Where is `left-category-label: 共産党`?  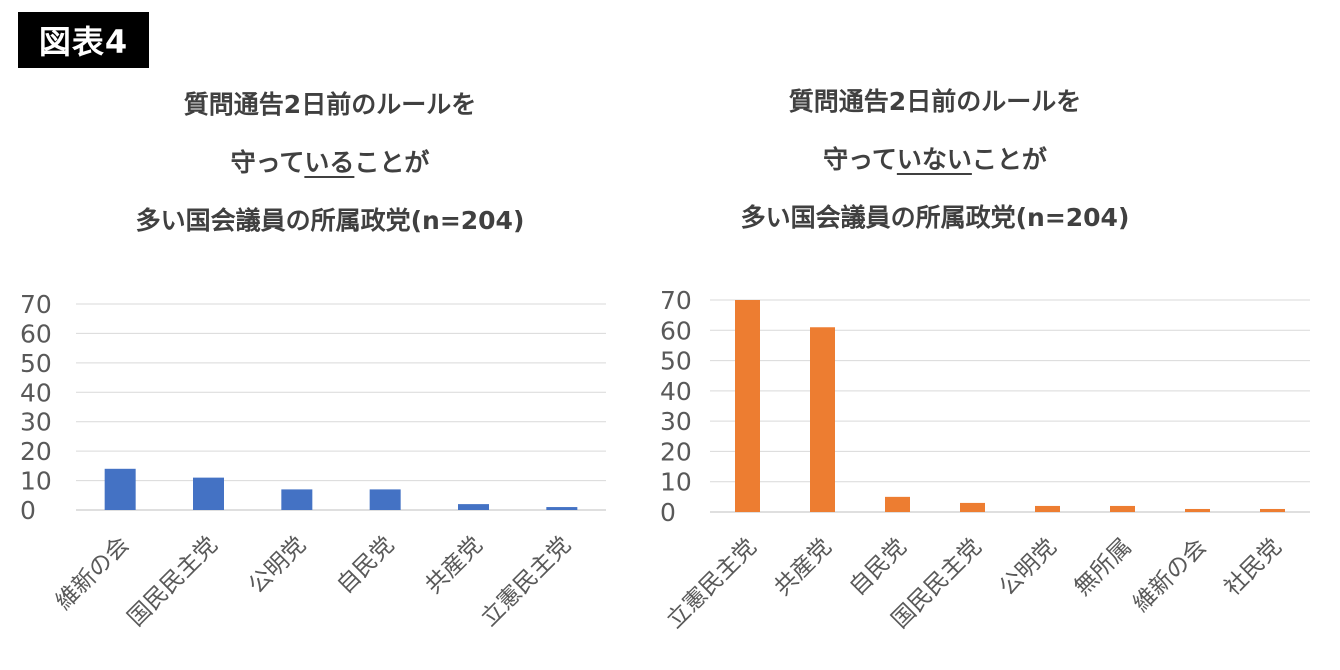
left-category-label: 共産党 is located at coordinates (454, 565).